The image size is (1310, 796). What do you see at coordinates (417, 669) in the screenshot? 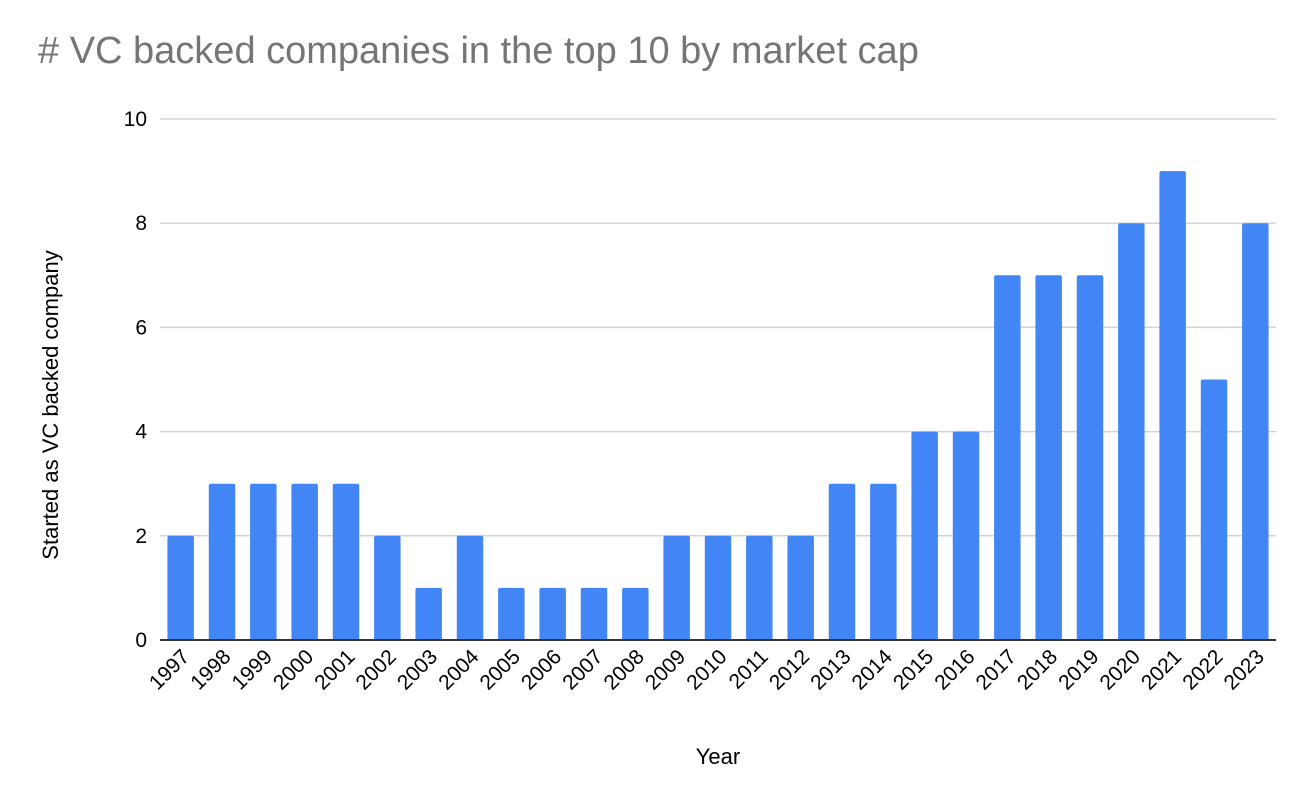
I see `x-tick-label: 2003` at bounding box center [417, 669].